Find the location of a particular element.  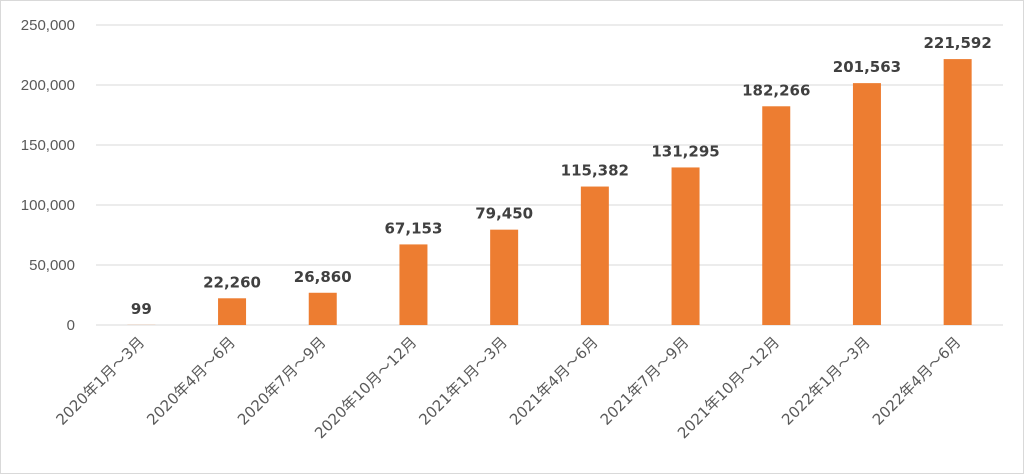

data-label: 67,153 is located at coordinates (414, 228).